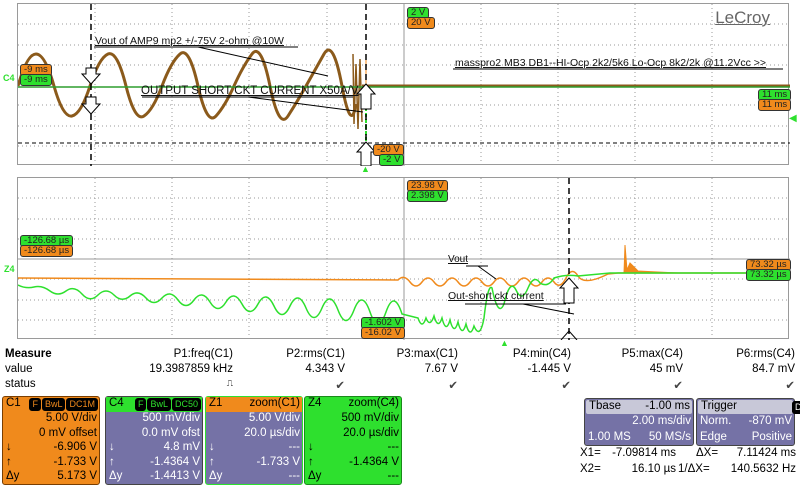 The width and height of the screenshot is (800, 487). Describe the element at coordinates (53, 404) in the screenshot. I see `c1-flag-bwl: BwL` at that location.